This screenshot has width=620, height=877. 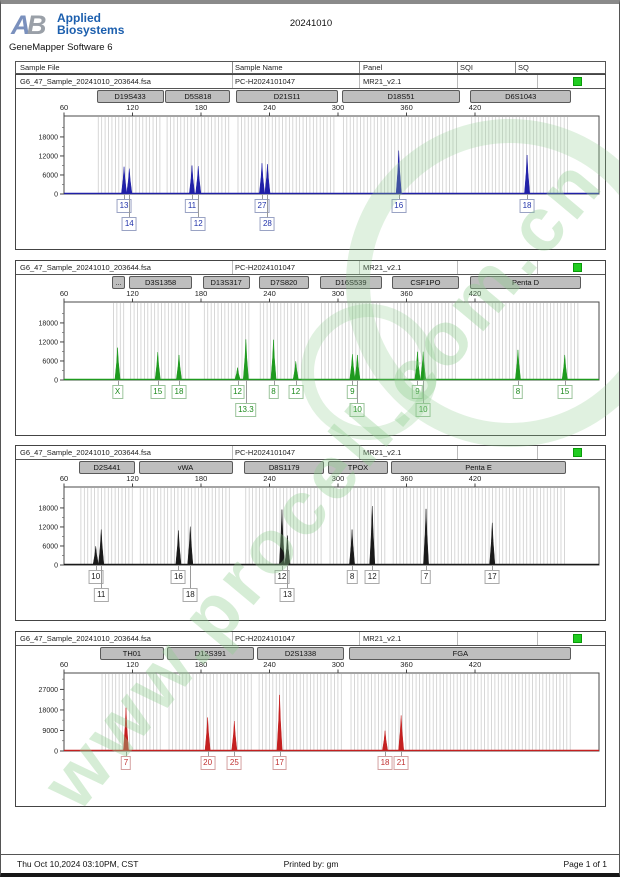 What do you see at coordinates (179, 392) in the screenshot?
I see `allele-label-D3S1358-18: 18` at bounding box center [179, 392].